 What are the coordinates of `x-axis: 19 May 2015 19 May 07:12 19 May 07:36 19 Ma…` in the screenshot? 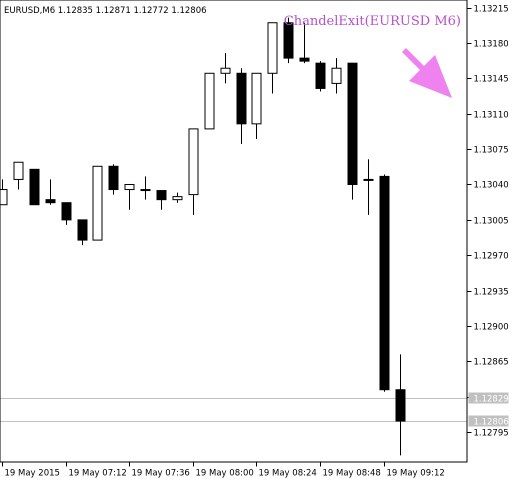 It's located at (223, 470).